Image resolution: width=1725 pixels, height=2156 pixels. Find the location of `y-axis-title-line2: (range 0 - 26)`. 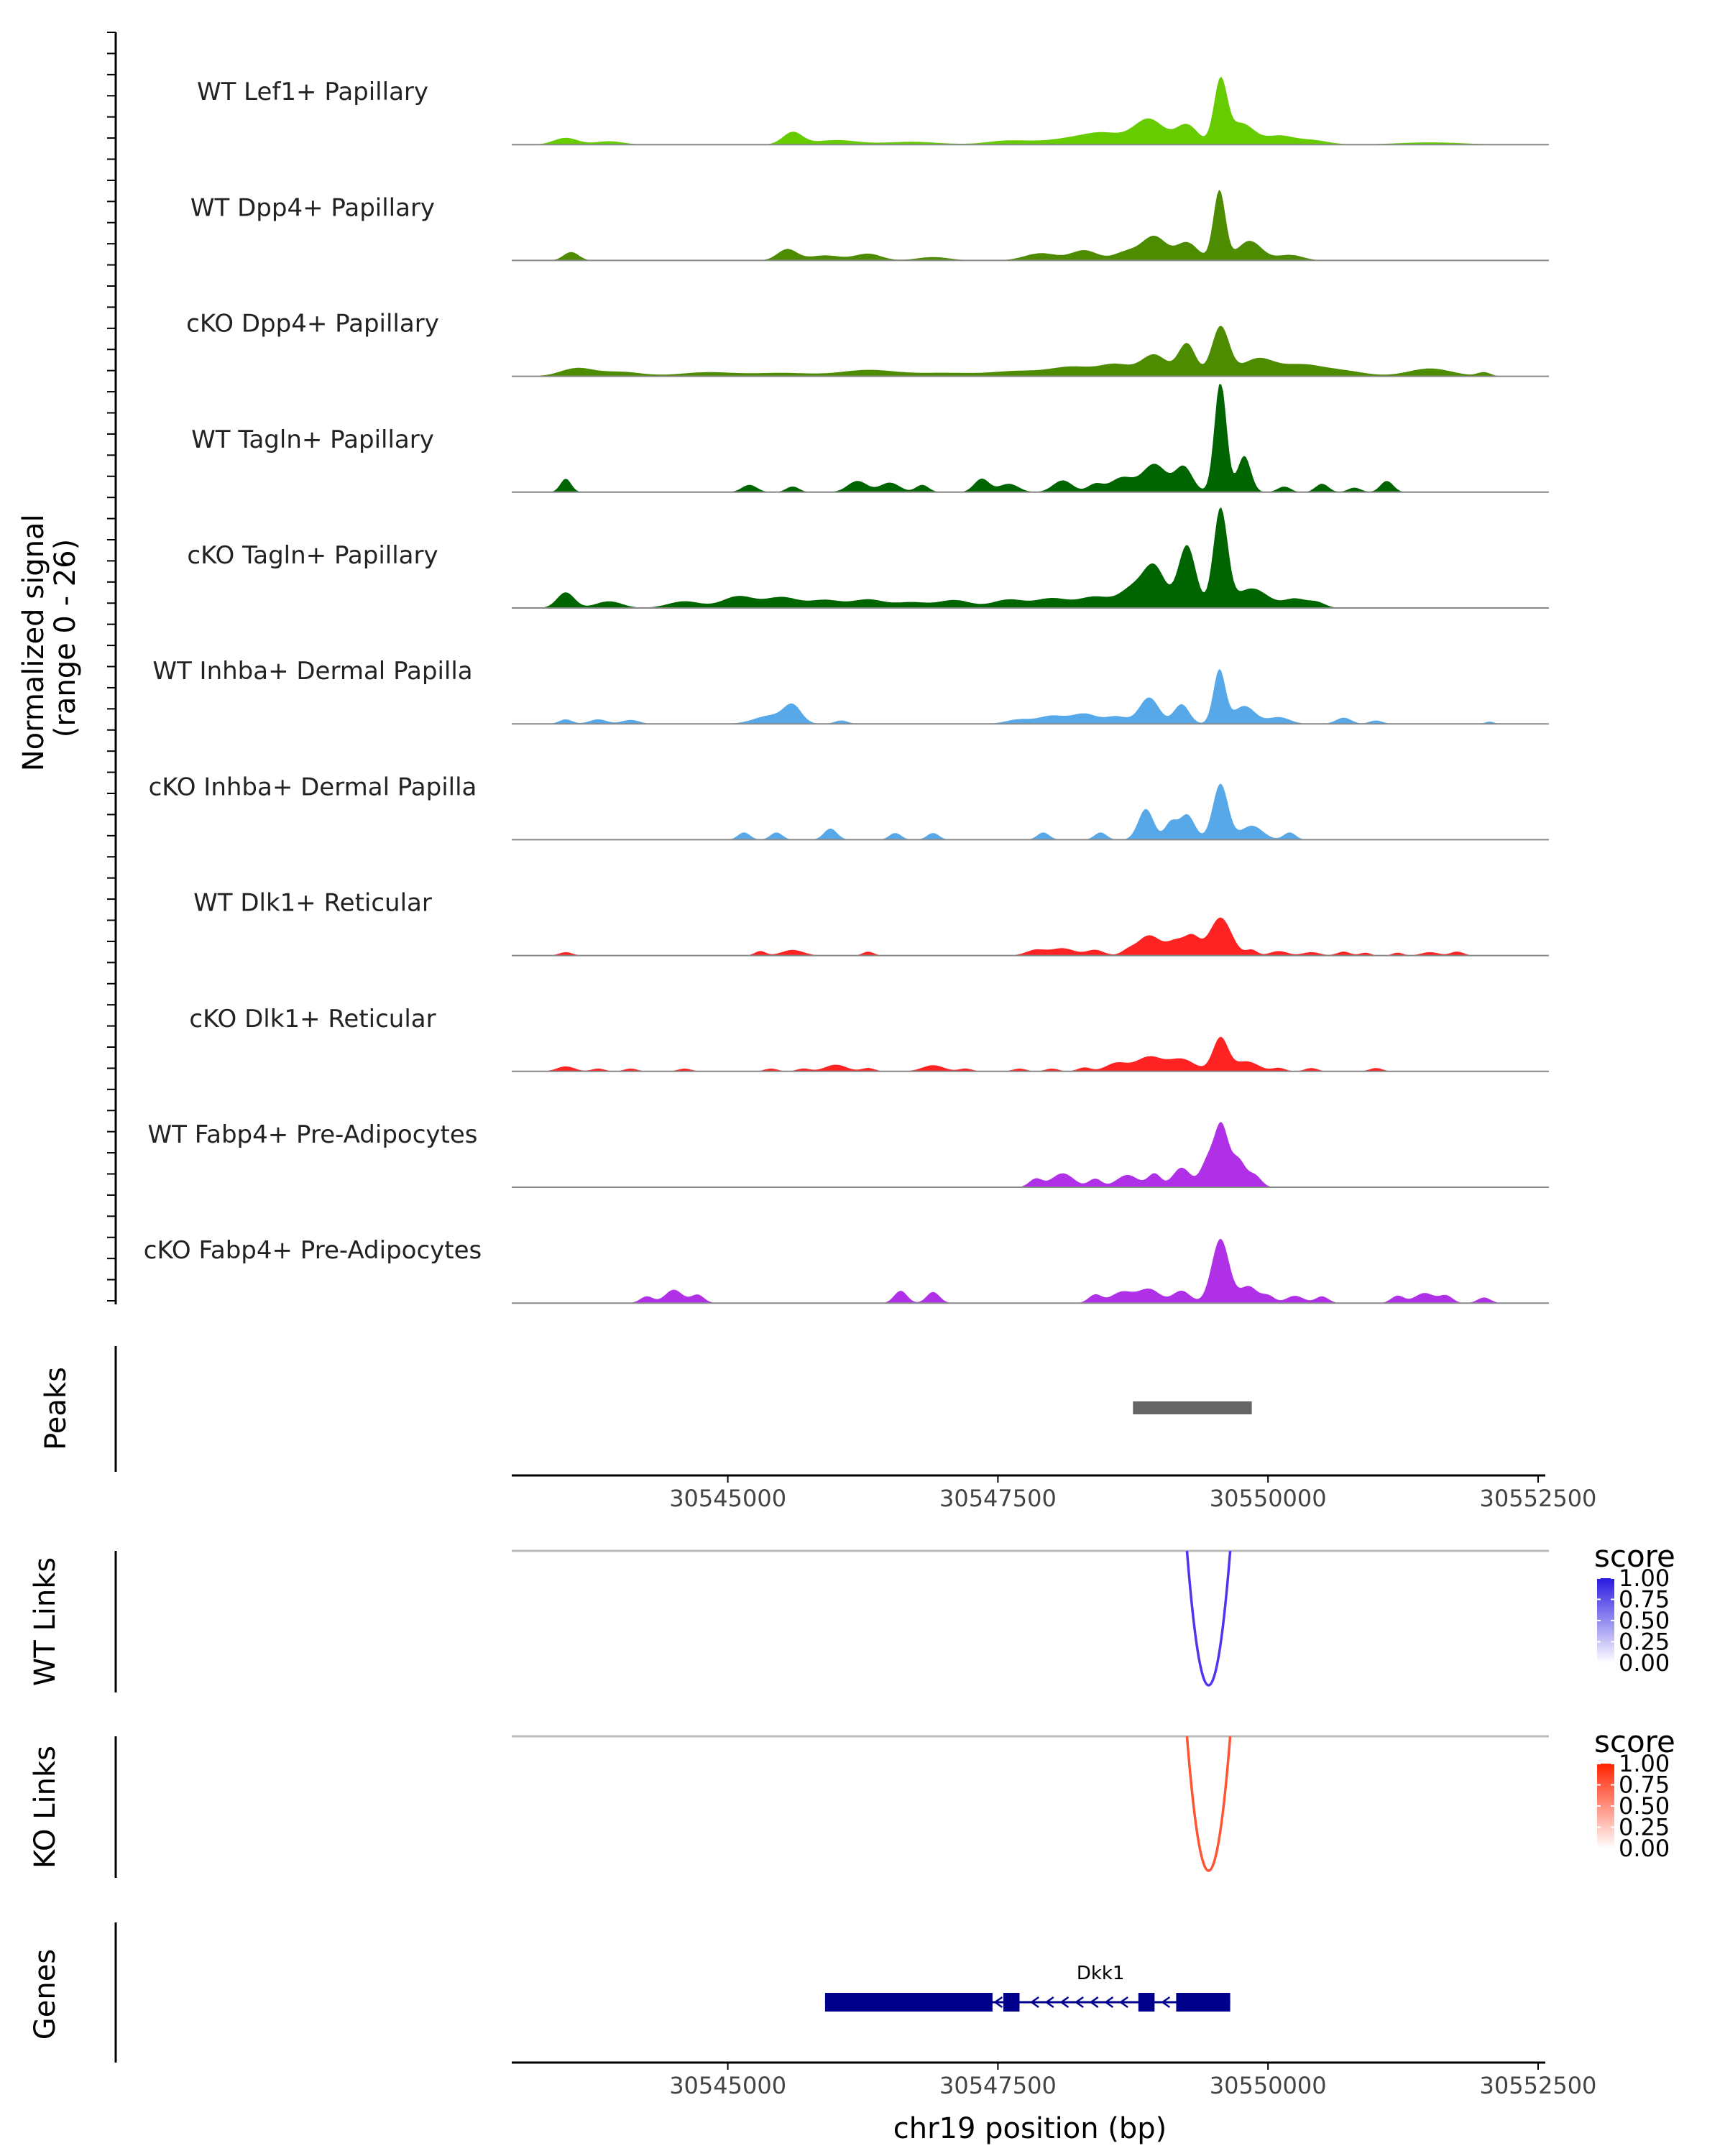

y-axis-title-line2: (range 0 - 26) is located at coordinates (65, 638).